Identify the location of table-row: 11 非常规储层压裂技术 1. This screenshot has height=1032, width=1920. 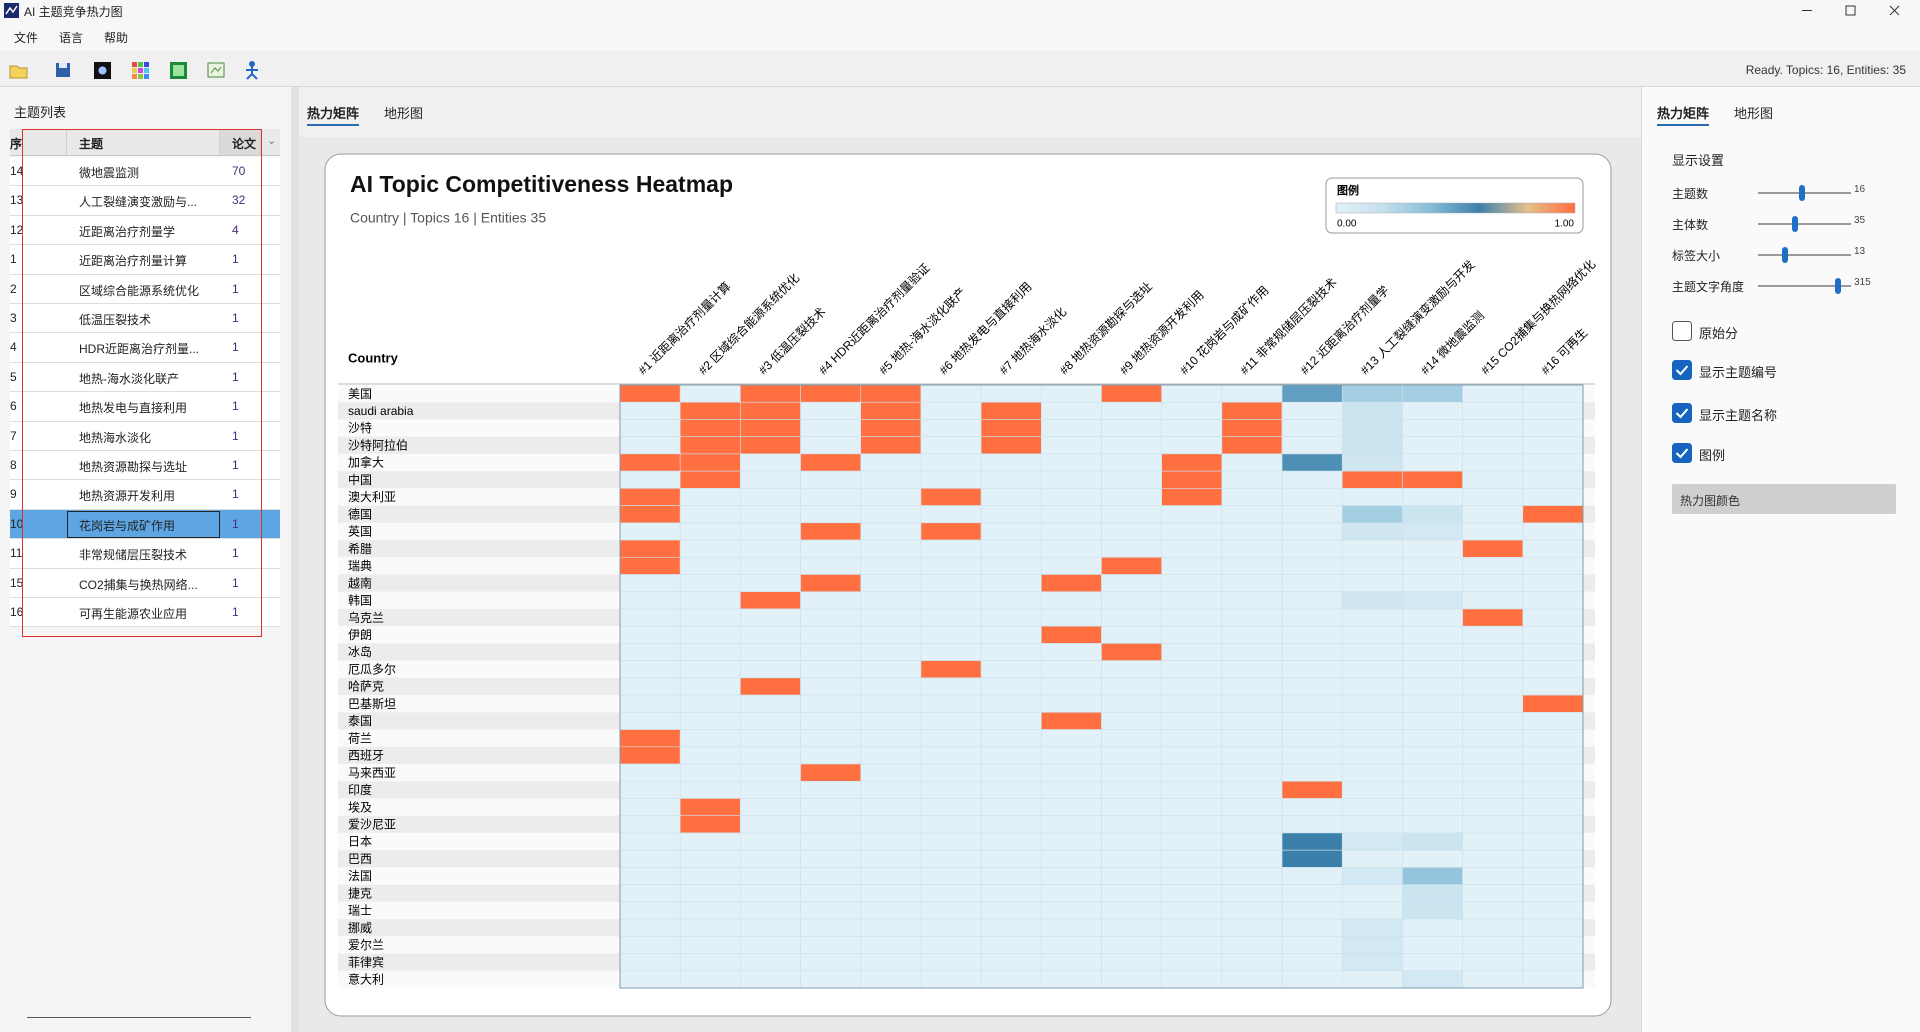
(145, 554).